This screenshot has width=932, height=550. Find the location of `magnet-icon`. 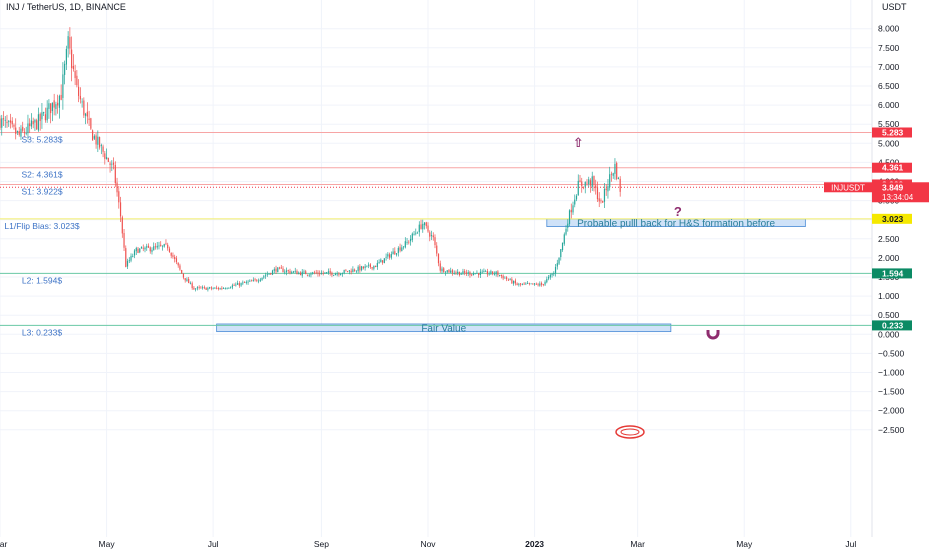

magnet-icon is located at coordinates (713, 335).